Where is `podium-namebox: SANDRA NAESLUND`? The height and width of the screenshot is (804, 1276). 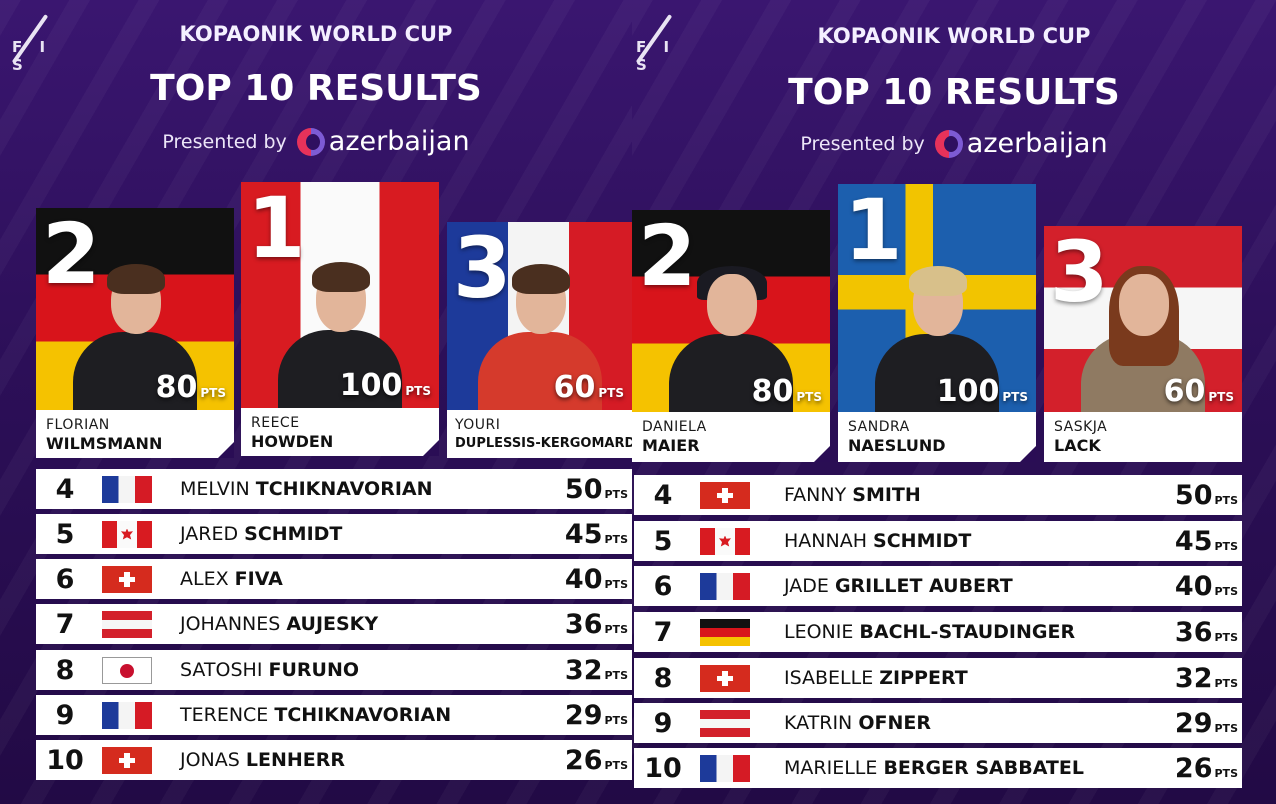 podium-namebox: SANDRA NAESLUND is located at coordinates (937, 437).